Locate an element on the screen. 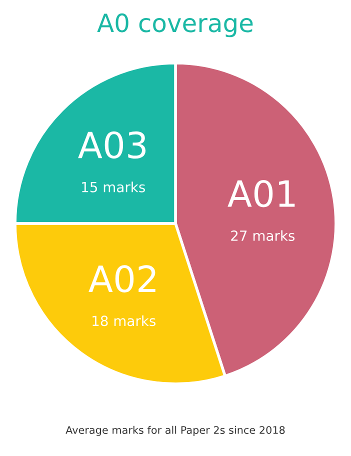 The width and height of the screenshot is (351, 456). slice-label: A01 is located at coordinates (261, 194).